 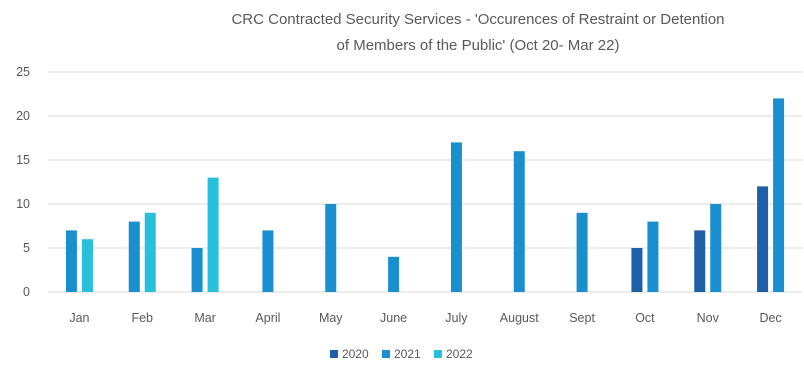 What do you see at coordinates (213, 234) in the screenshot?
I see `bar-mar-2022` at bounding box center [213, 234].